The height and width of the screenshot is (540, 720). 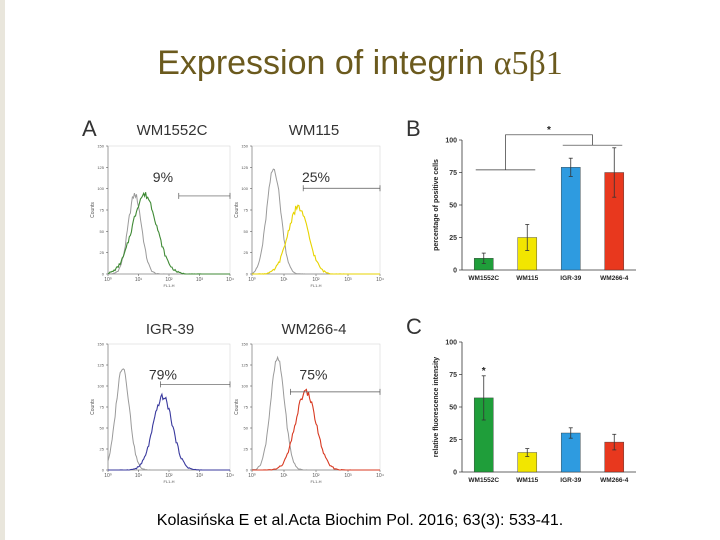 I want to click on flow-histogram-wm115, so click(x=315, y=210).